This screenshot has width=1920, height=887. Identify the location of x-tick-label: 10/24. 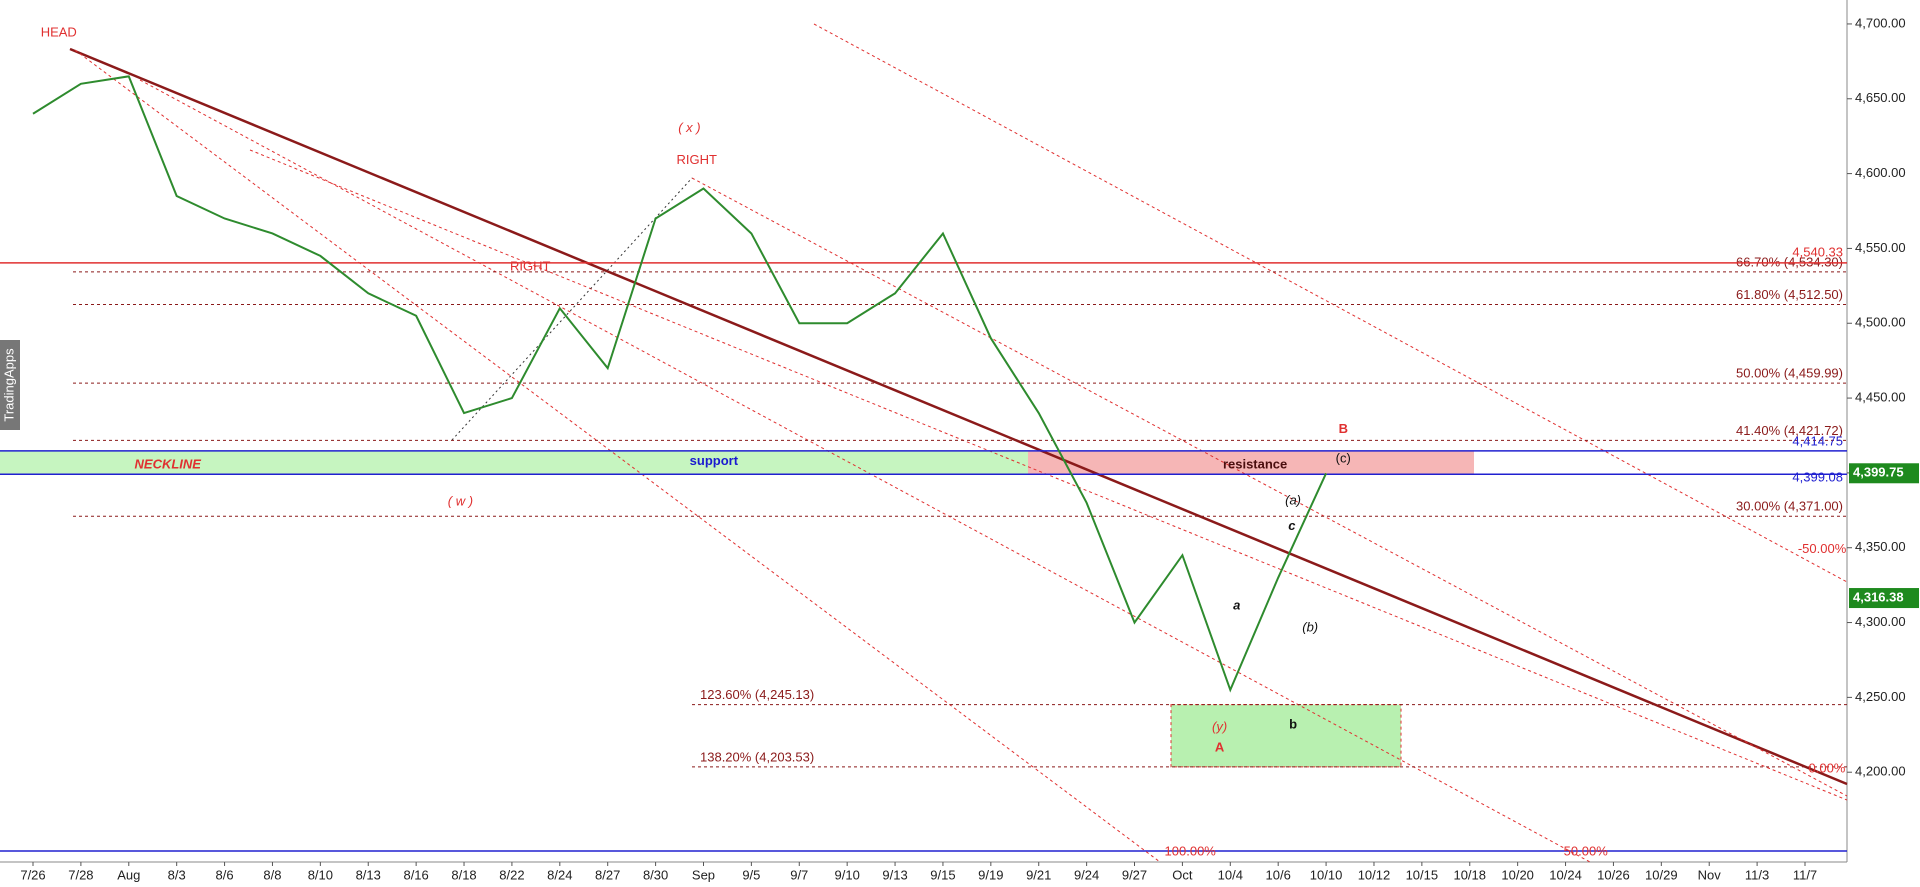
(1565, 874).